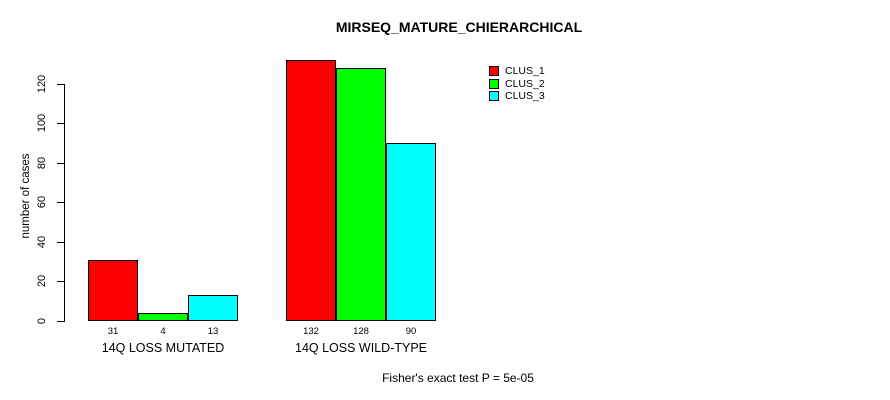  Describe the element at coordinates (42, 83) in the screenshot. I see `y-axis-tick-label: 120` at that location.